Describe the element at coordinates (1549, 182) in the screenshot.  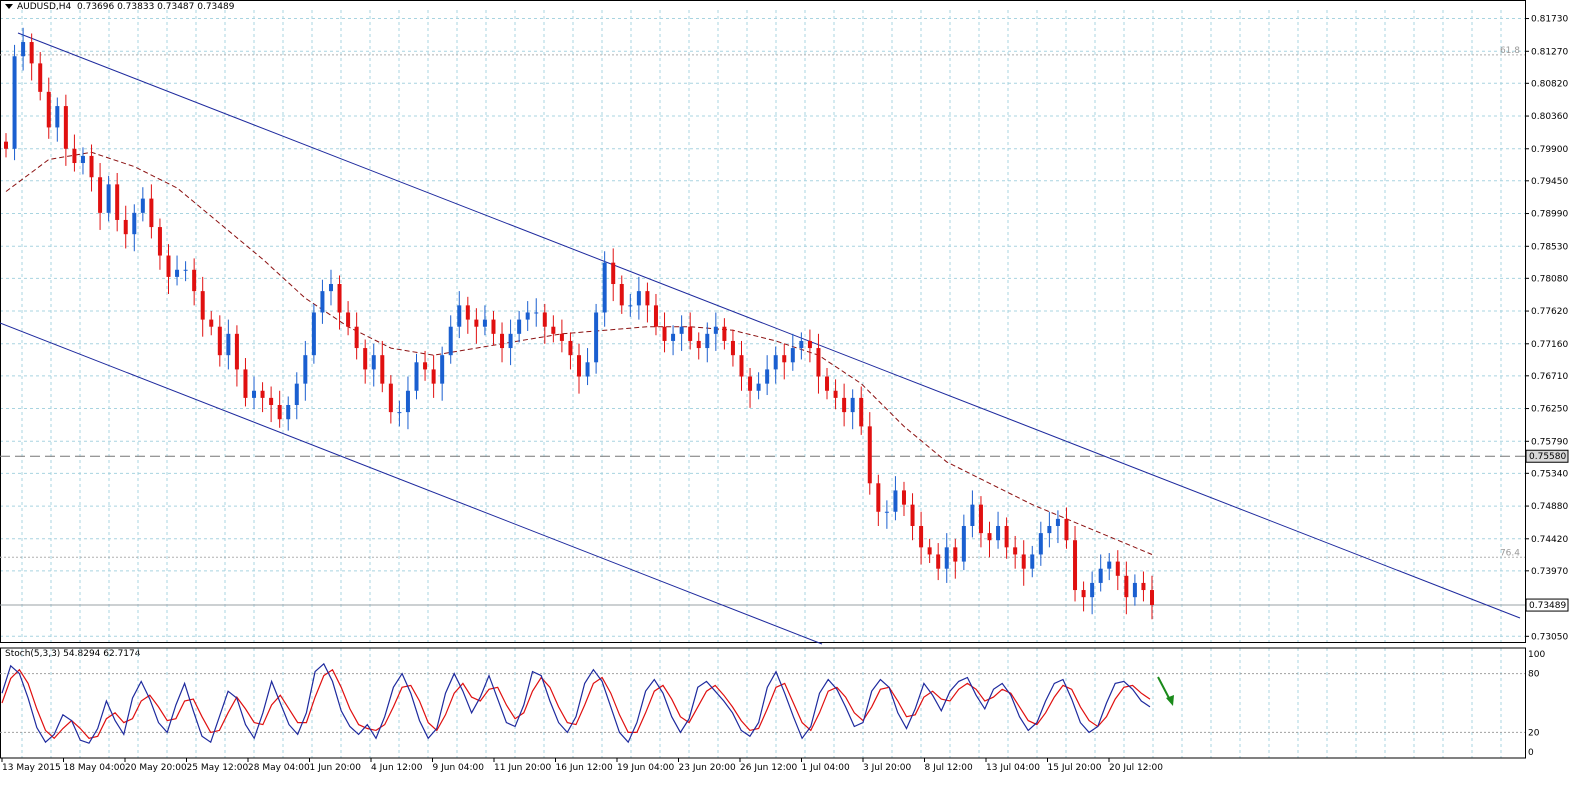
I see `price-tick-label: 0.79450` at that location.